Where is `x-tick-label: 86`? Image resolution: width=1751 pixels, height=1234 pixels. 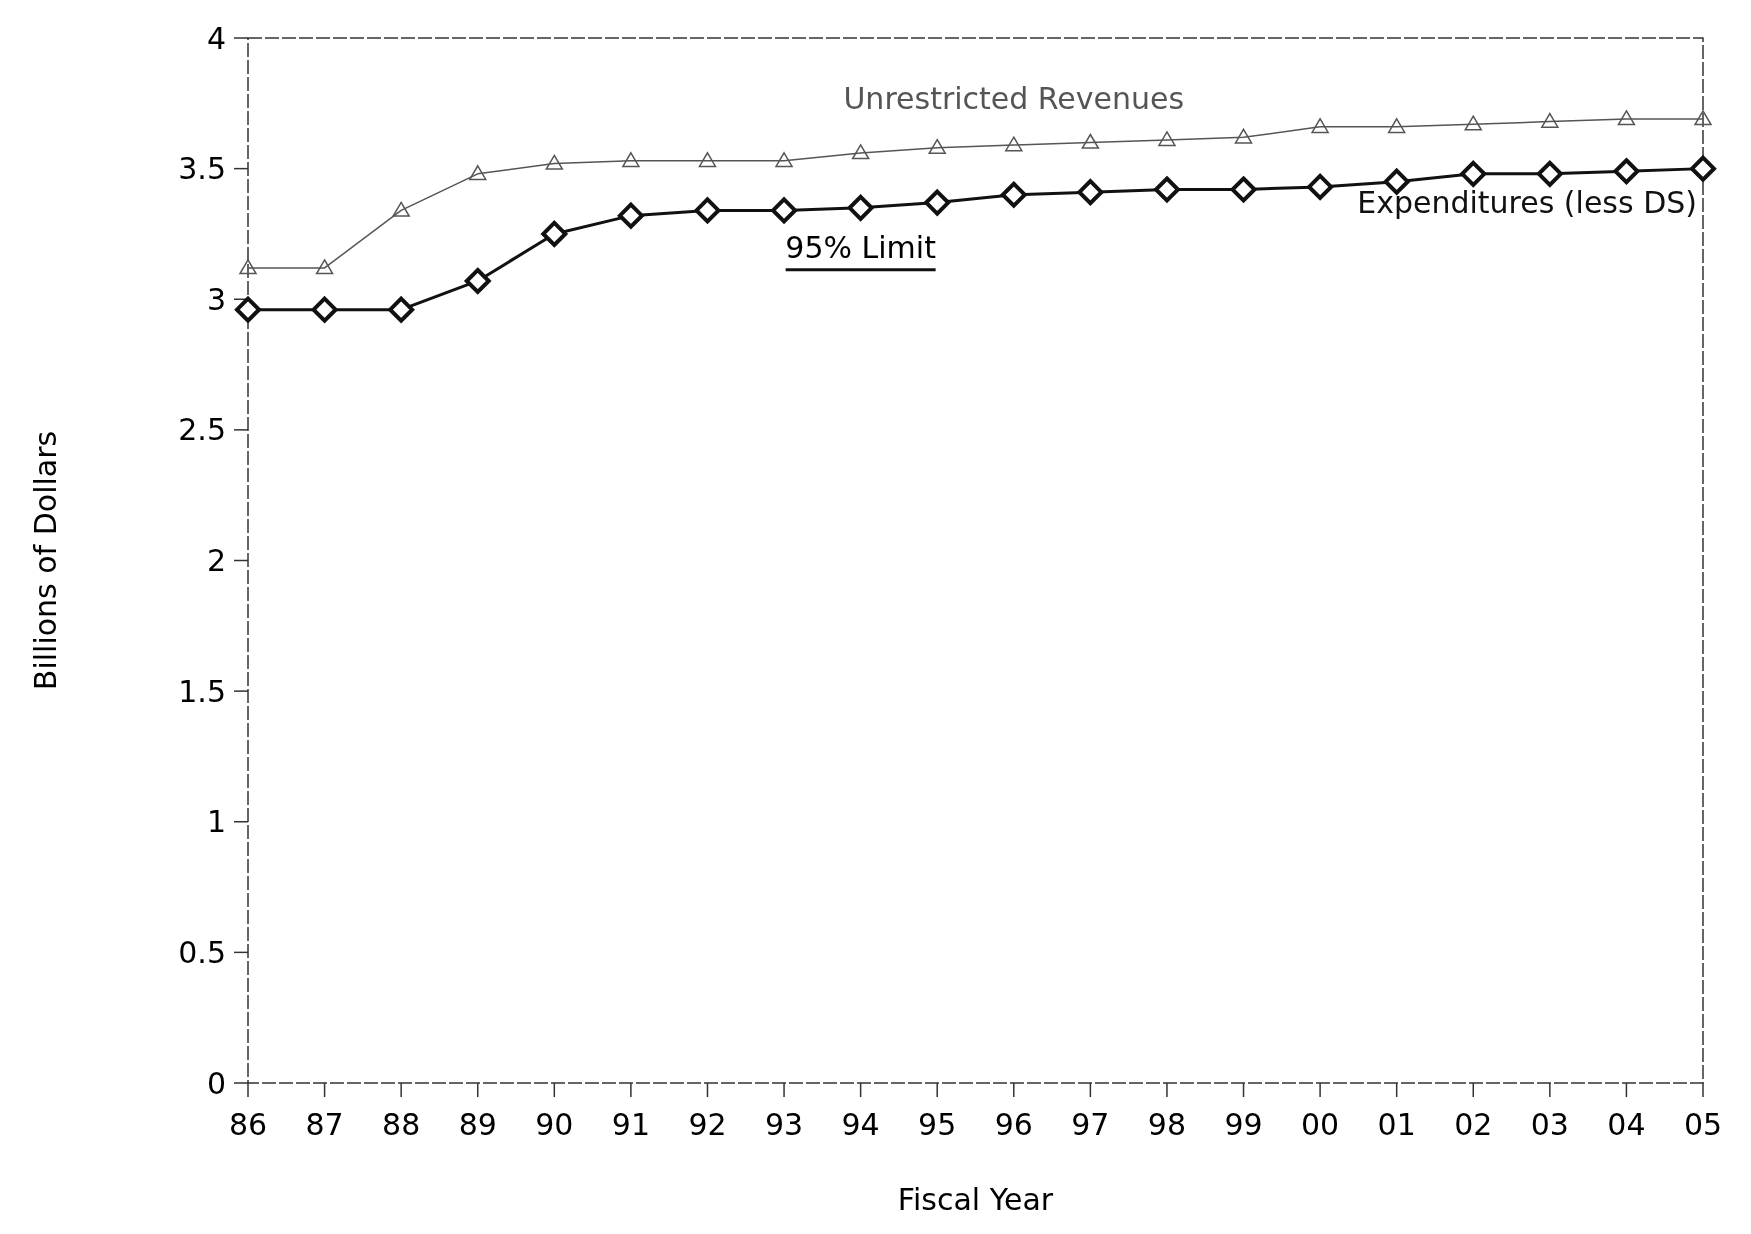 x-tick-label: 86 is located at coordinates (248, 1124).